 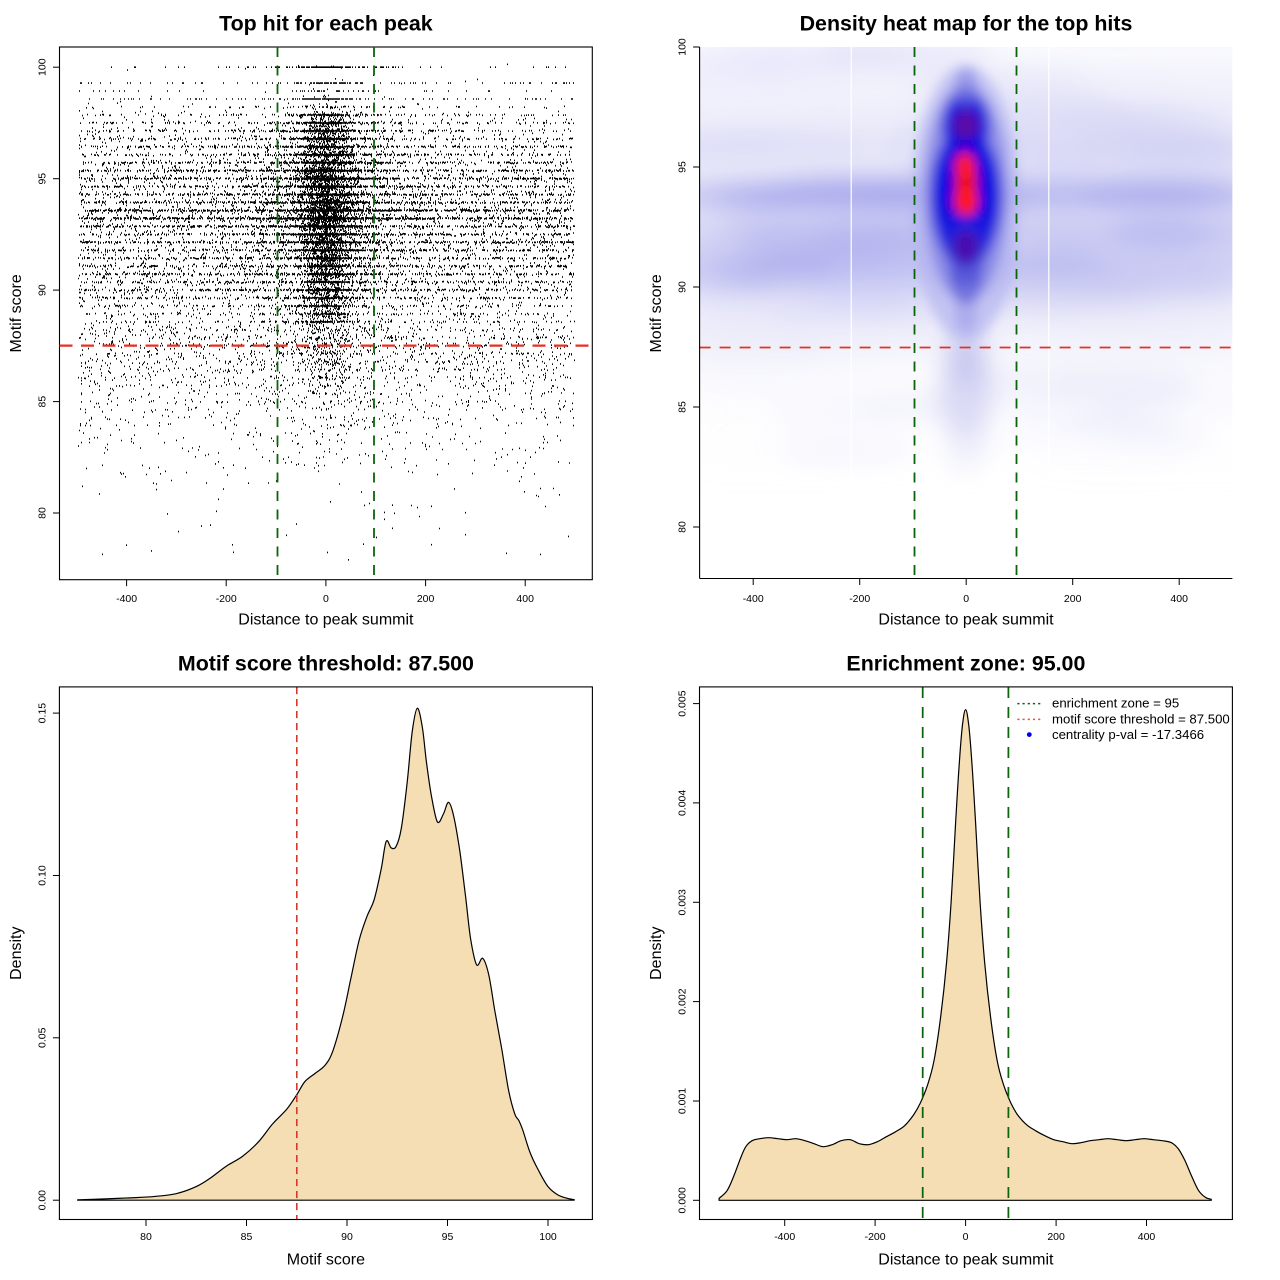 I want to click on svg-text: 0.005, so click(x=682, y=703).